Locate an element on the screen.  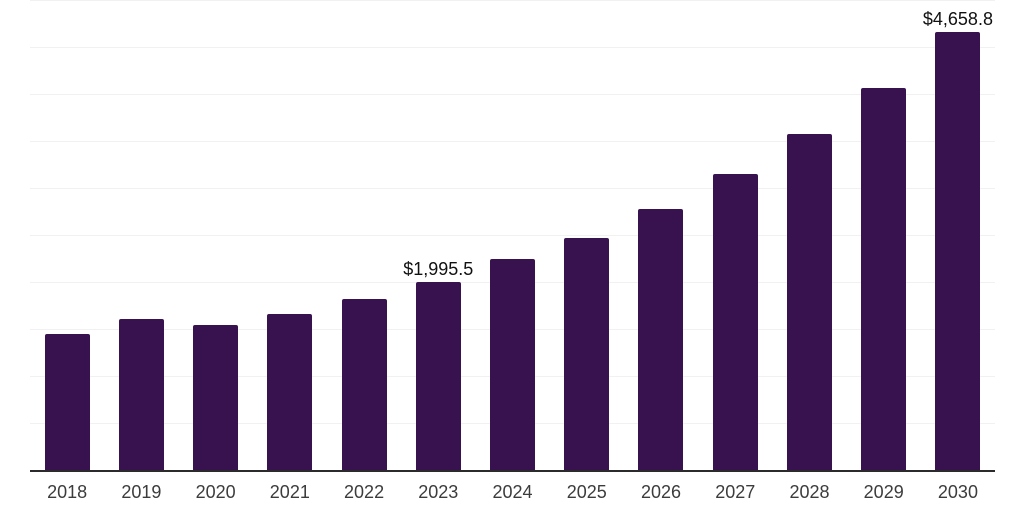
bar-2027 is located at coordinates (735, 322).